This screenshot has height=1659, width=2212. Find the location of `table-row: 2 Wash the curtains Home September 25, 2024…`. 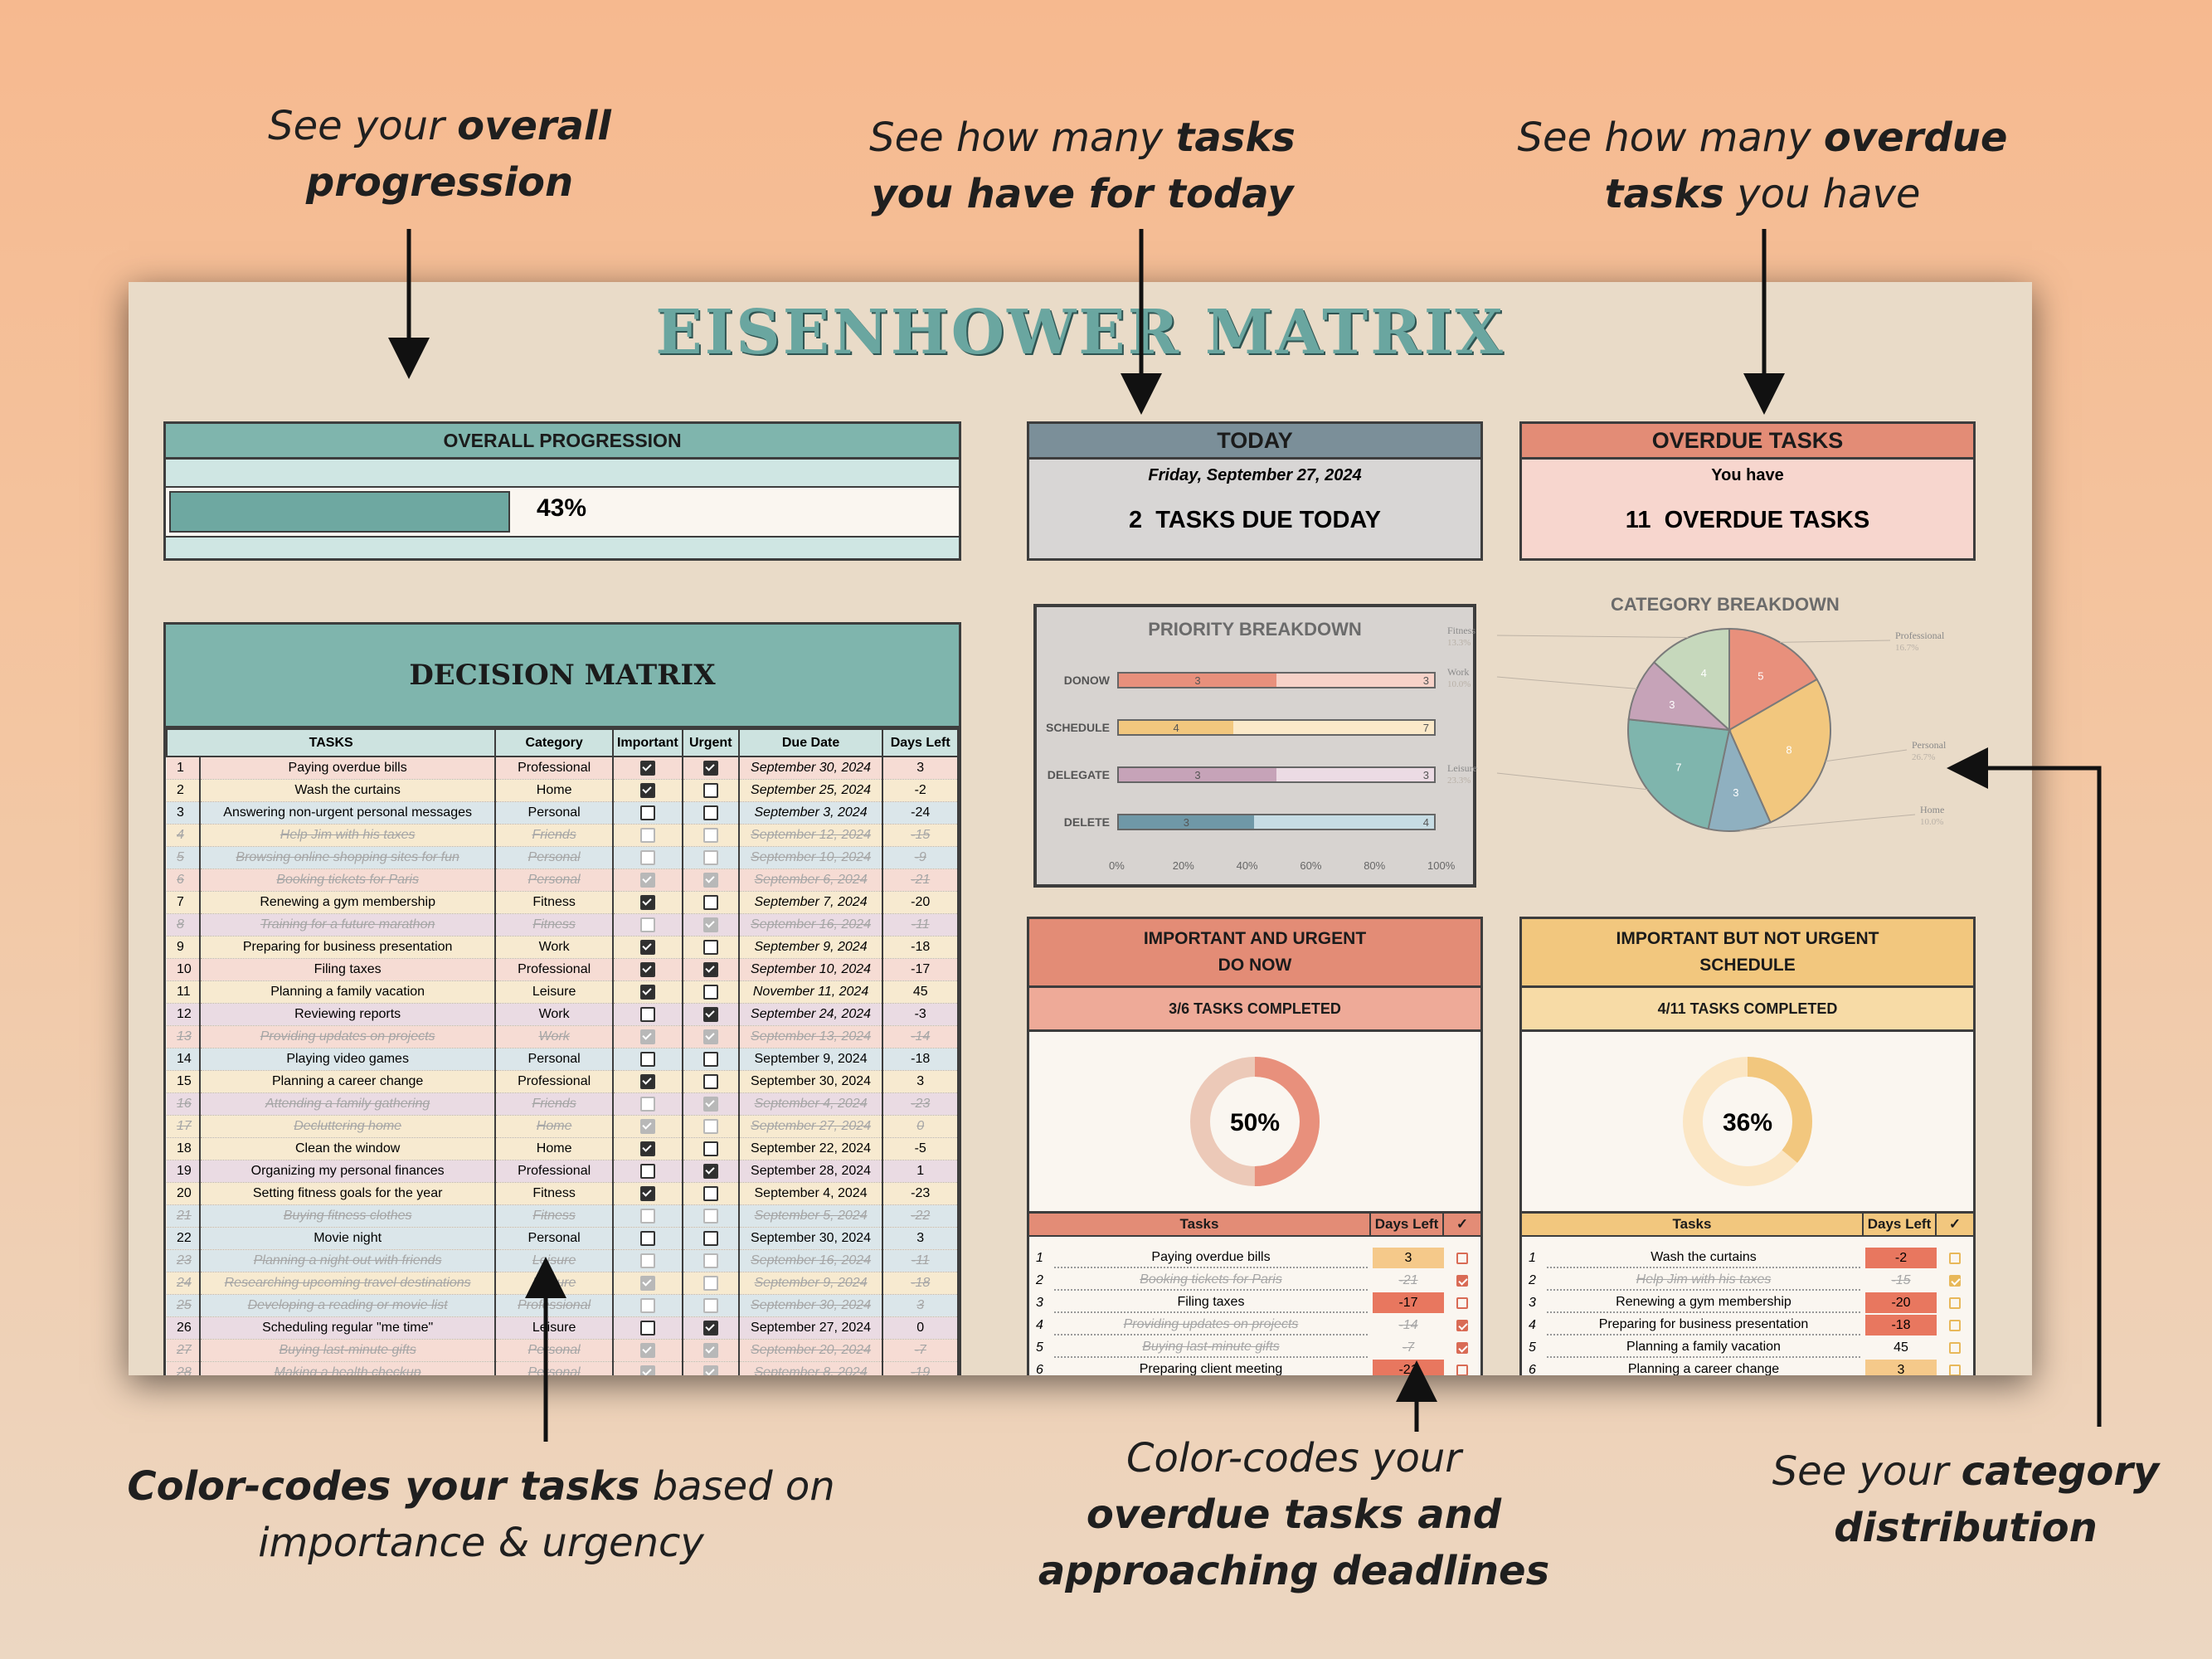

table-row: 2 Wash the curtains Home September 25, 2024… is located at coordinates (563, 790).